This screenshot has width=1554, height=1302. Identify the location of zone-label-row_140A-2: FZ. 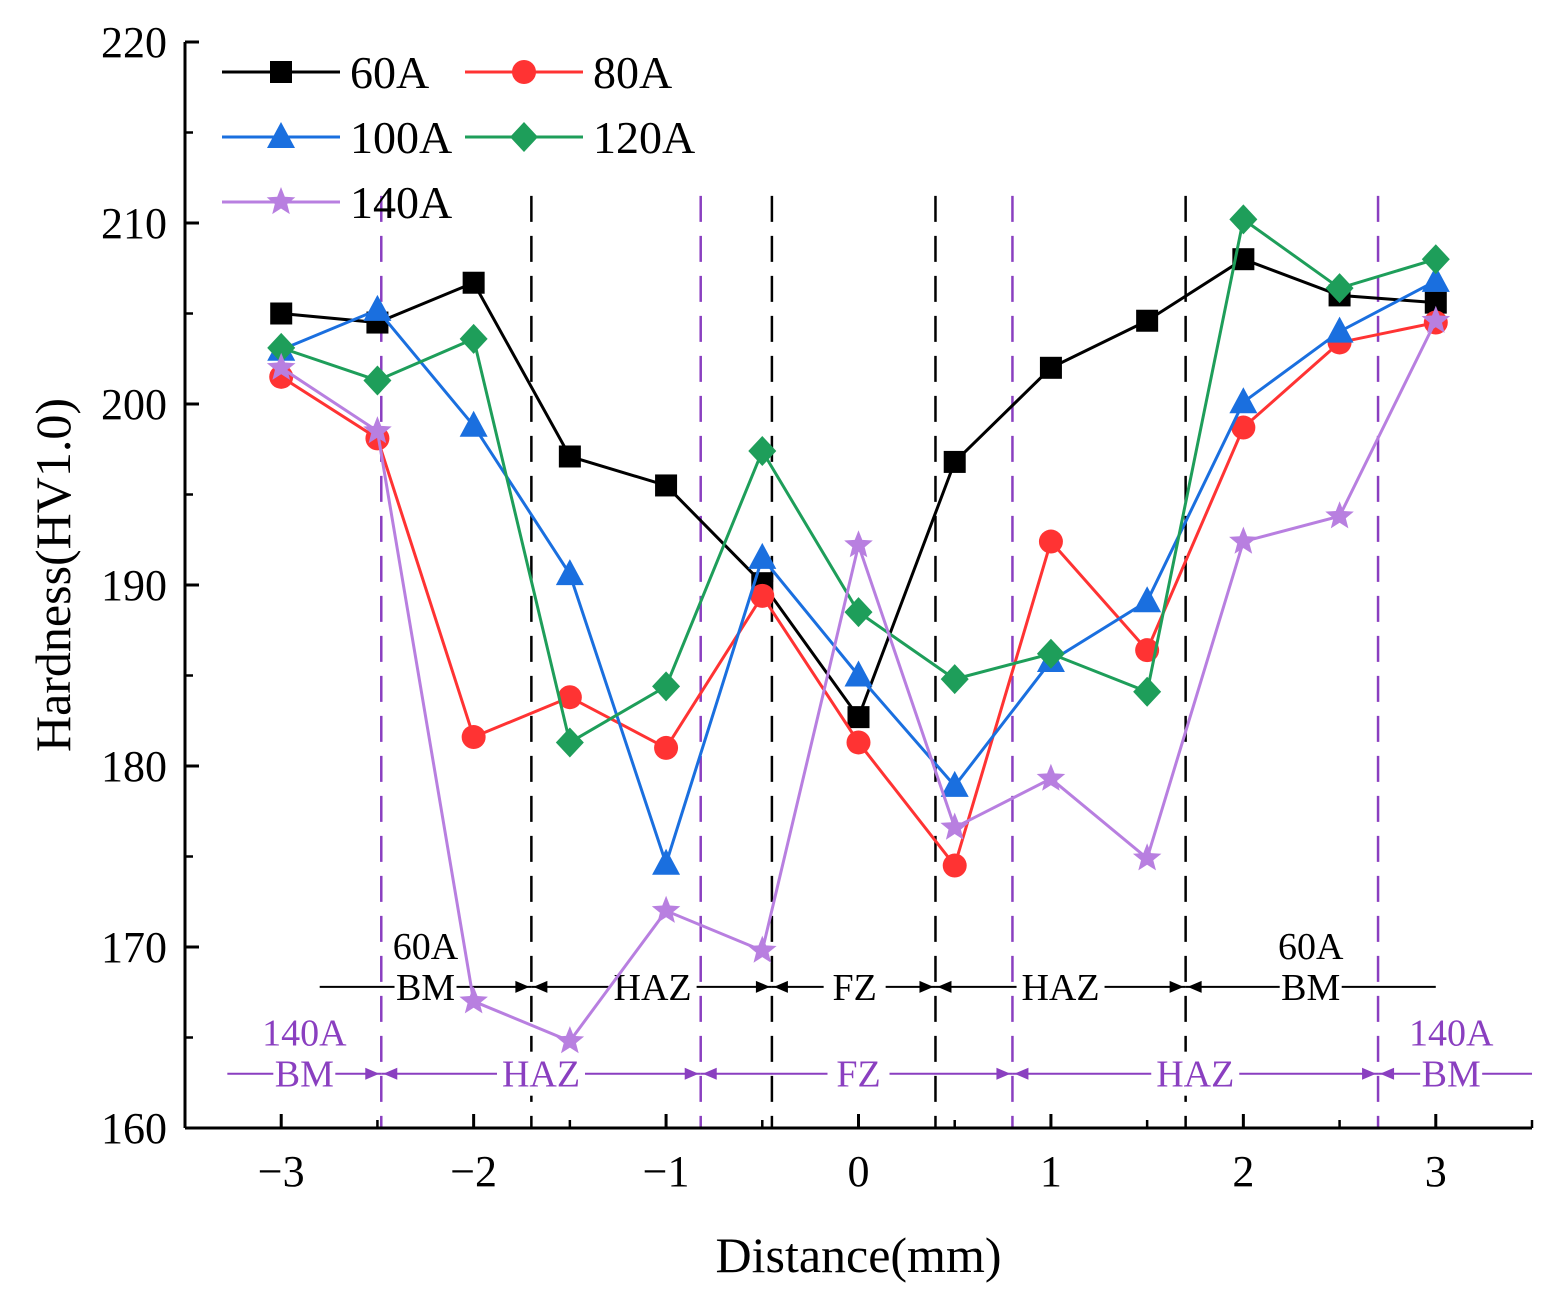
(858, 1075).